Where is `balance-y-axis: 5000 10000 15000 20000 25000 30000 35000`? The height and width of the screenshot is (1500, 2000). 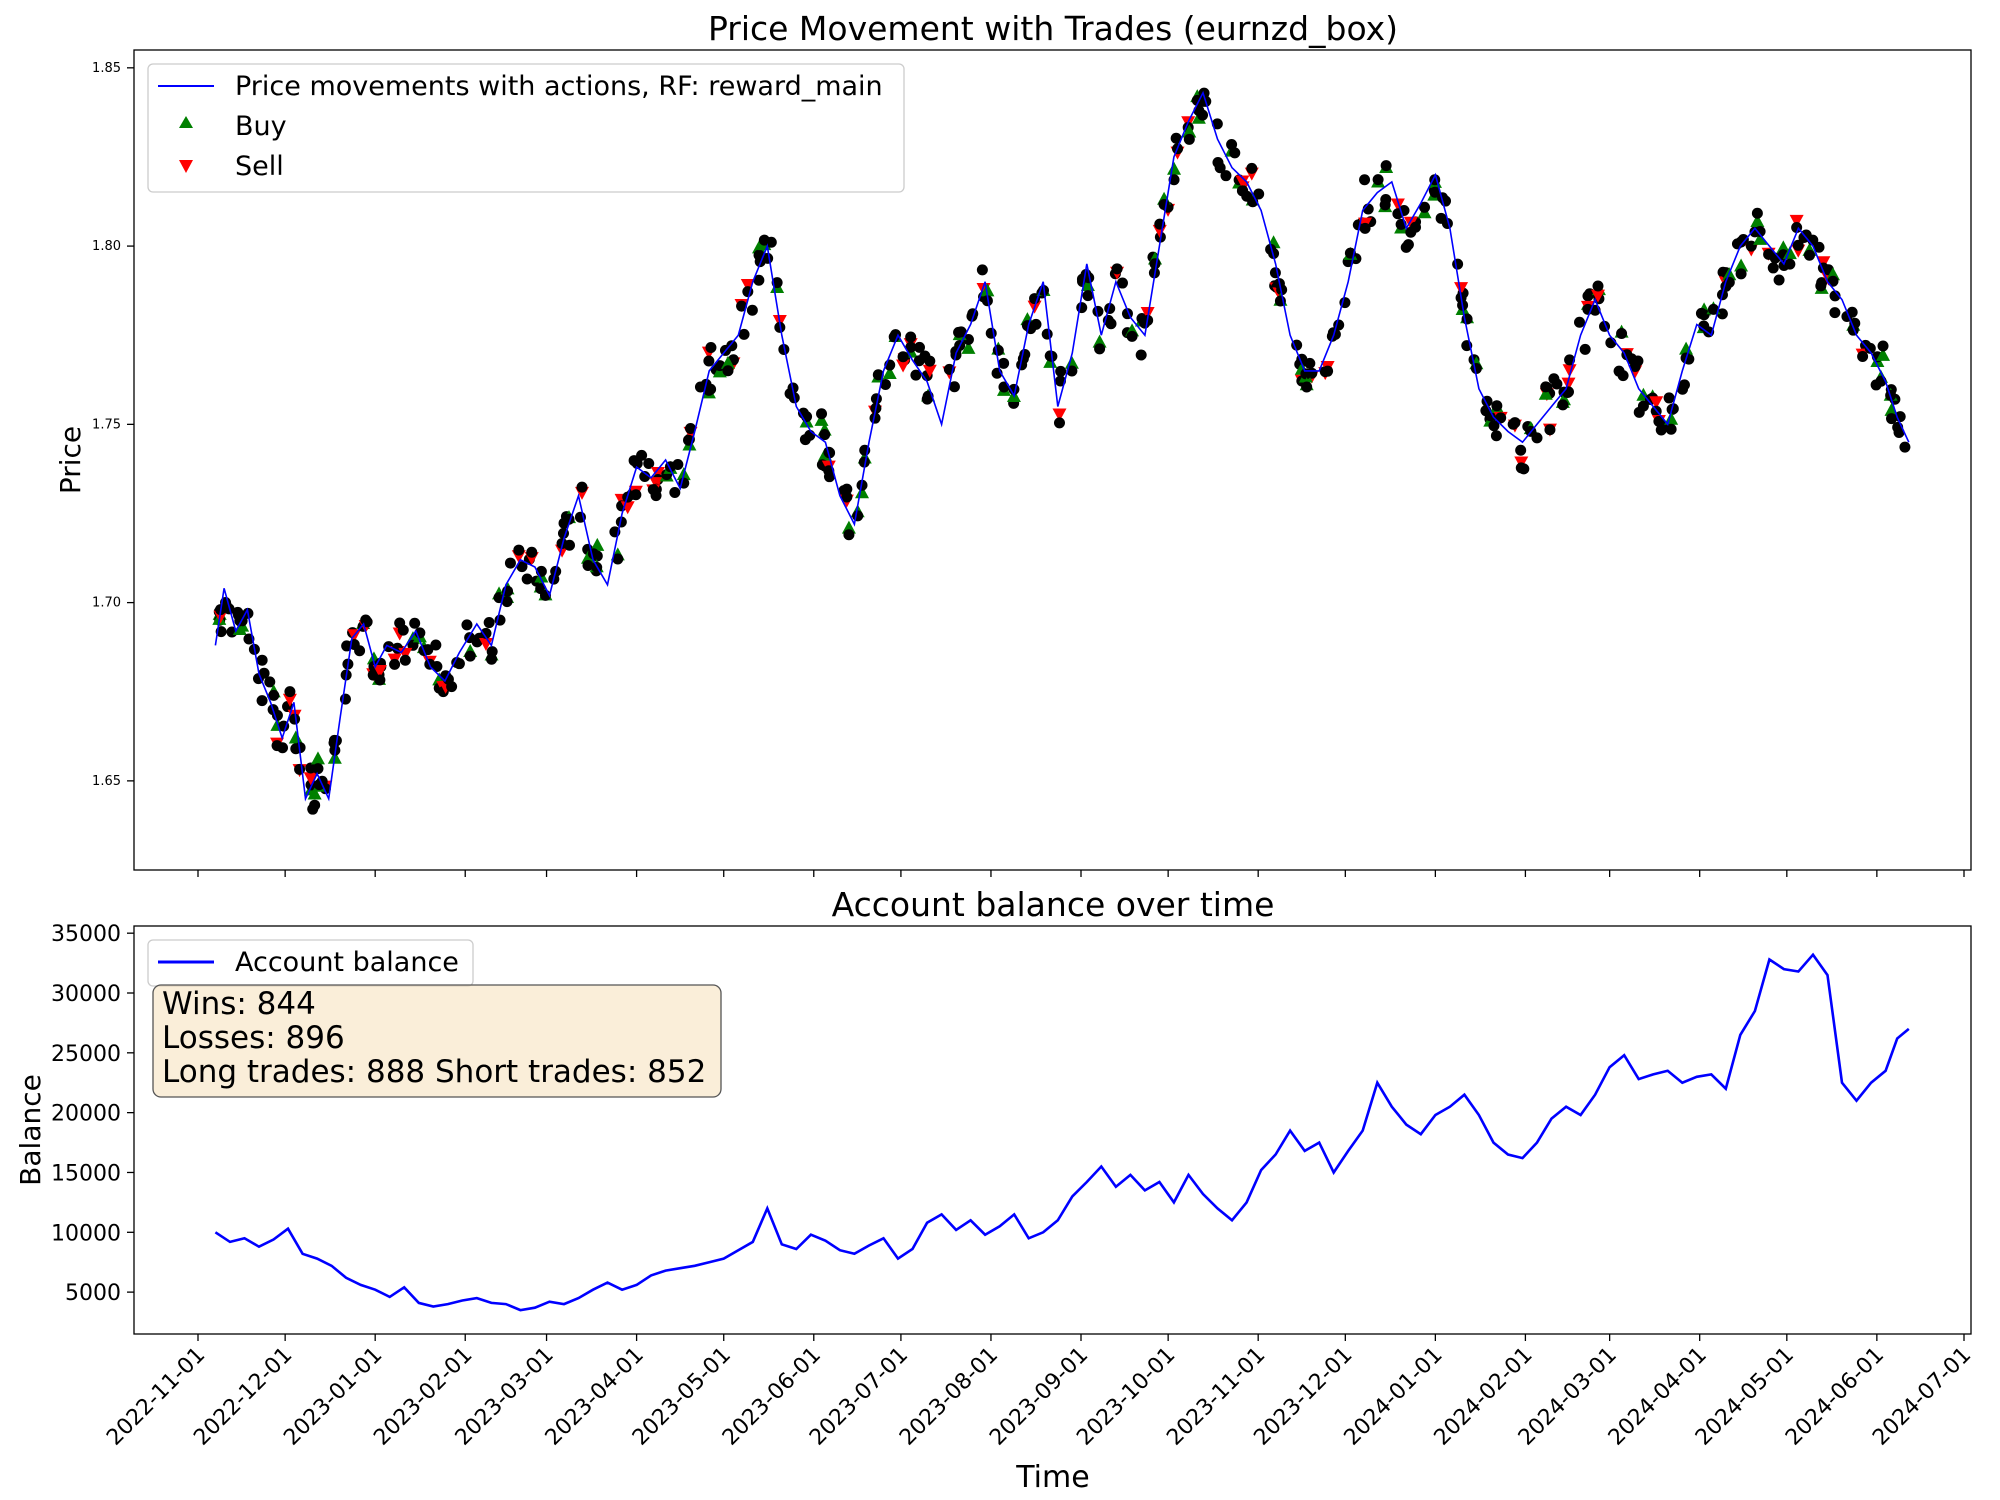
balance-y-axis: 5000 10000 15000 20000 25000 30000 35000 is located at coordinates (92, 1114).